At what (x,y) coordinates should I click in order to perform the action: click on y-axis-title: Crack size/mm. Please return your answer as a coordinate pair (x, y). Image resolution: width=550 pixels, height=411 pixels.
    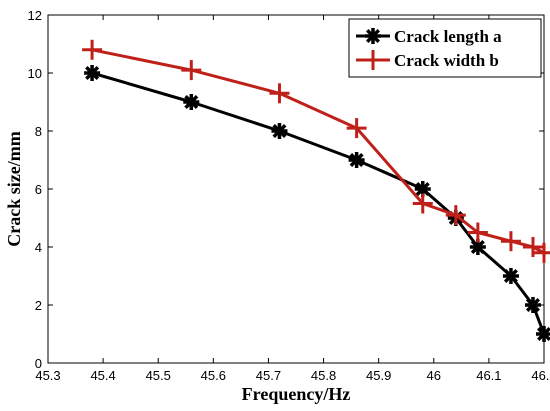
    Looking at the image, I should click on (14, 188).